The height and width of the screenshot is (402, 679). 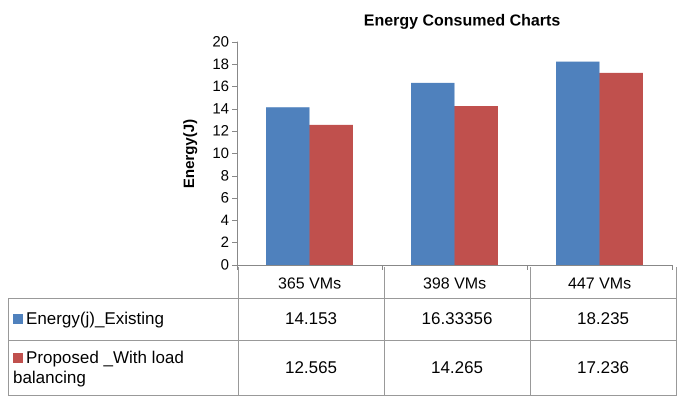 I want to click on data-label: 12.565, so click(x=311, y=367).